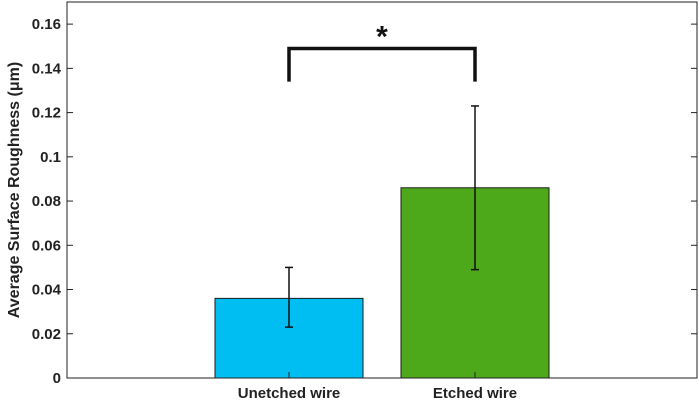 The height and width of the screenshot is (404, 699). I want to click on y-tick-label: 0.02, so click(46, 334).